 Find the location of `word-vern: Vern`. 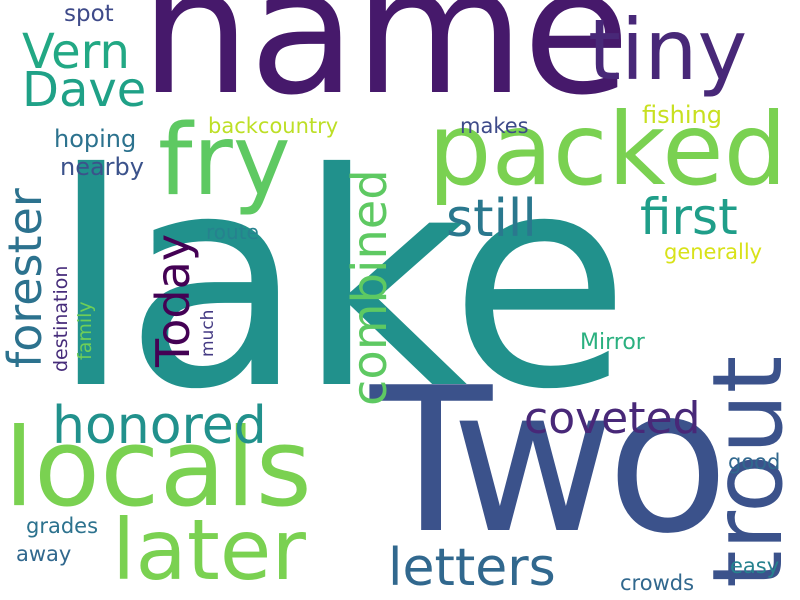

word-vern: Vern is located at coordinates (76, 52).